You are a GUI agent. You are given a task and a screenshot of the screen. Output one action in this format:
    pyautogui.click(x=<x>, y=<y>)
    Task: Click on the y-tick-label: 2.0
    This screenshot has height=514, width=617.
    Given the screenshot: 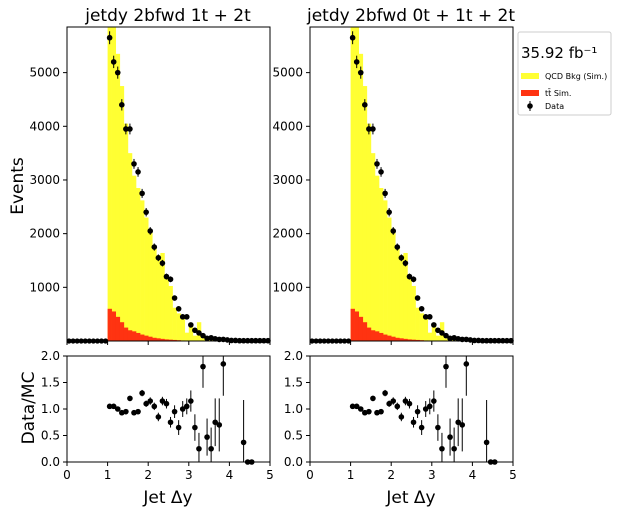 What is the action you would take?
    pyautogui.click(x=50, y=356)
    